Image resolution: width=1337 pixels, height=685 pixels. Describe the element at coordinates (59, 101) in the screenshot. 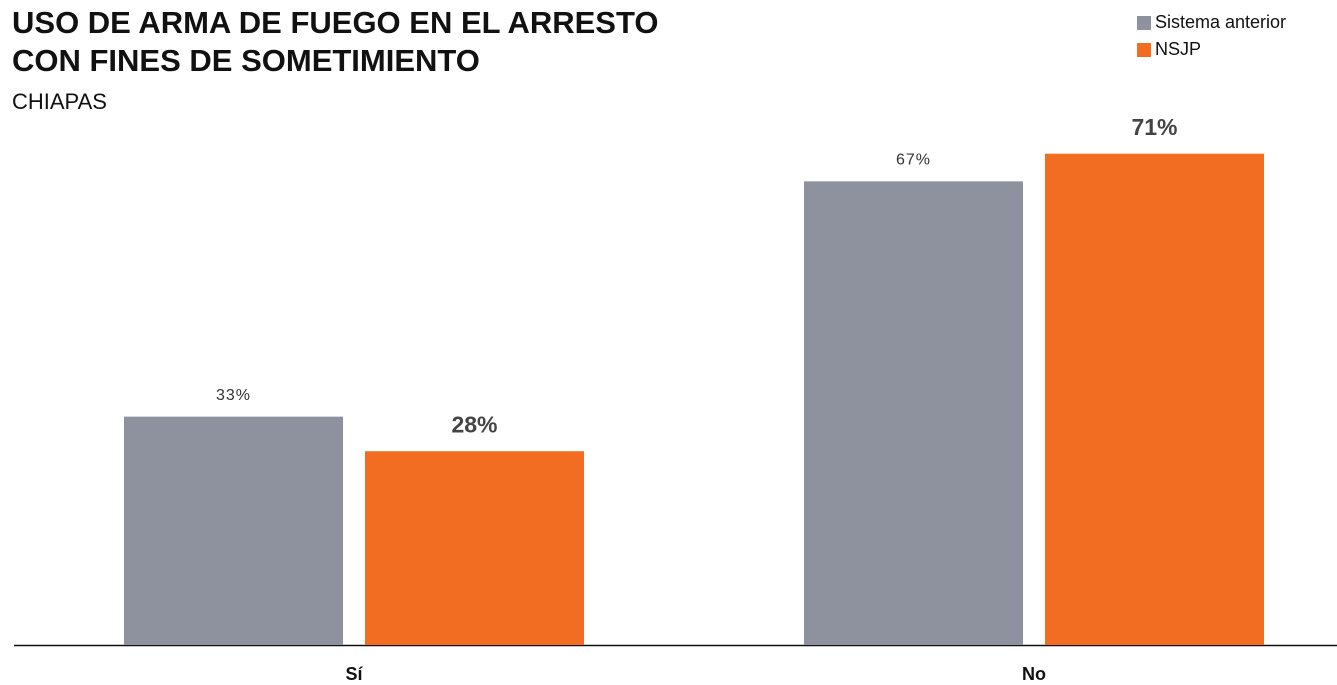

I see `chart-subtitle: CHIAPAS` at that location.